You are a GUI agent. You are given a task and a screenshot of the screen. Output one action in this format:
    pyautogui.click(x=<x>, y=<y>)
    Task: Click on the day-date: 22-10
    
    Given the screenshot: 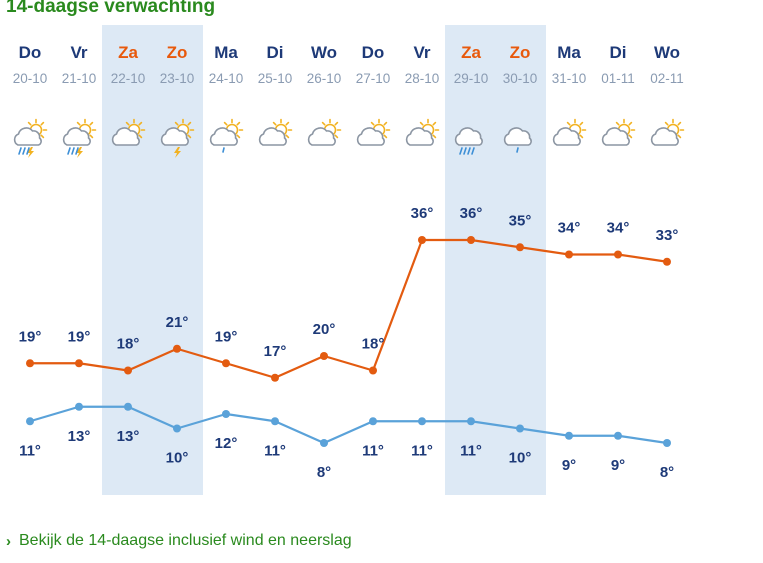 What is the action you would take?
    pyautogui.click(x=128, y=78)
    